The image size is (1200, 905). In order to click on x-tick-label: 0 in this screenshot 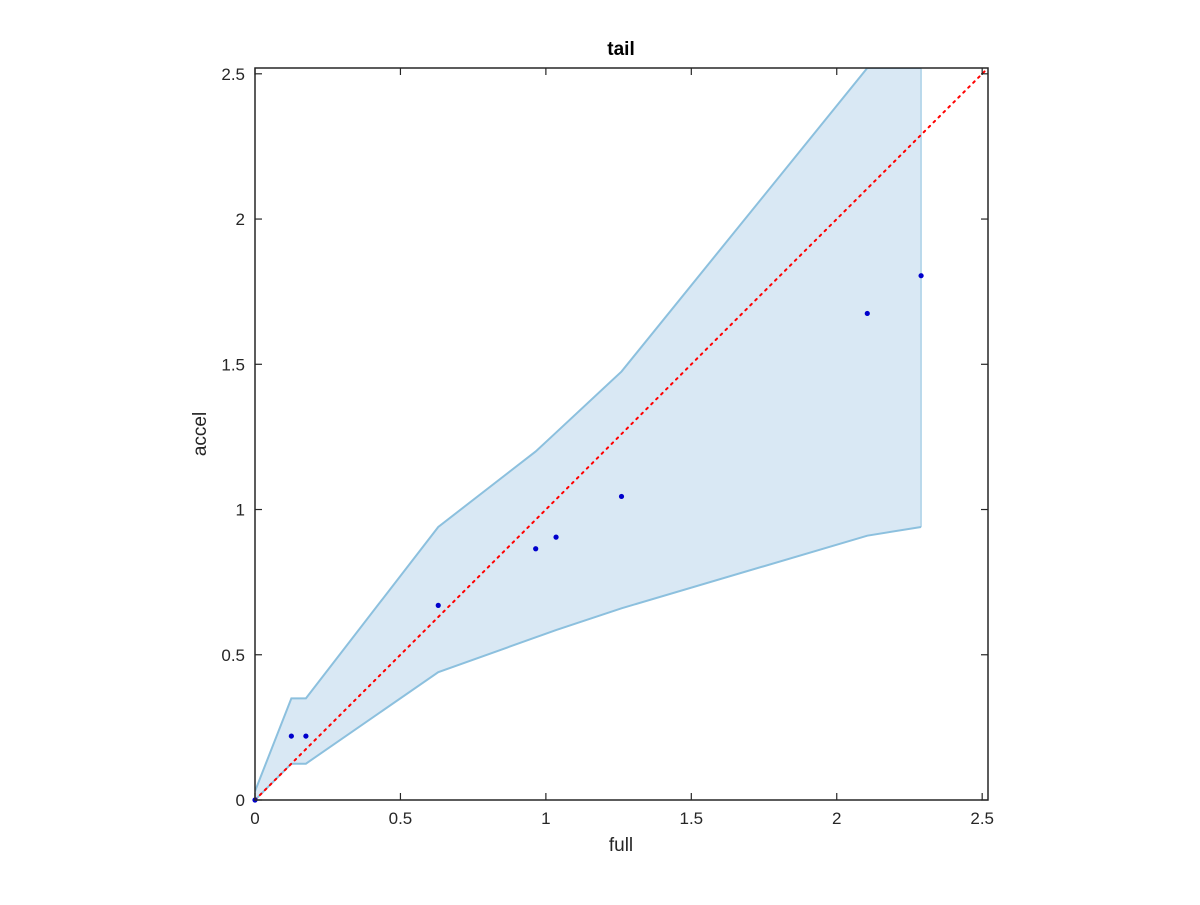, I will do `click(254, 818)`.